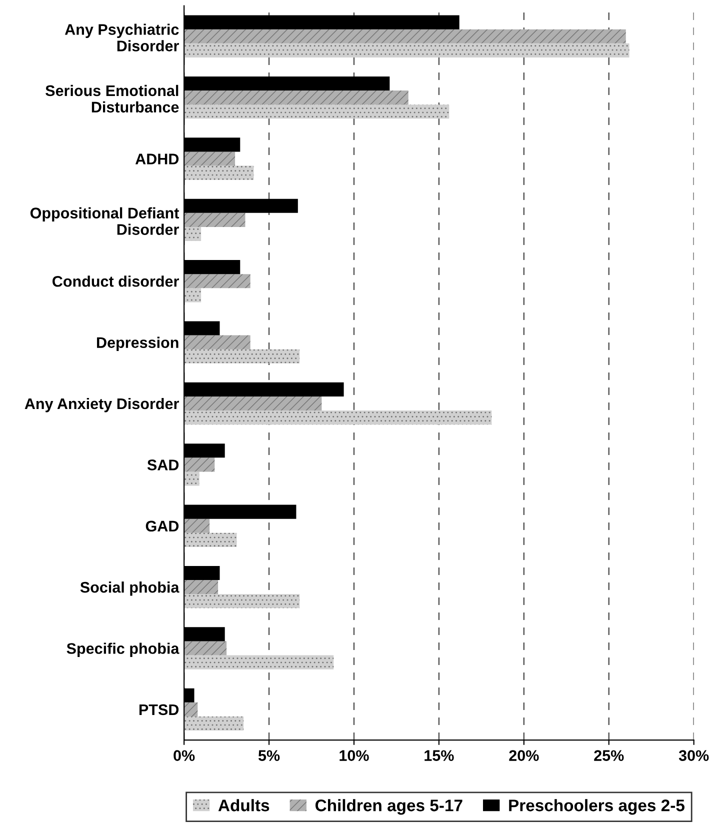 This screenshot has width=719, height=825. What do you see at coordinates (596, 807) in the screenshot?
I see `legend-label: Preschoolers ages 2-5` at bounding box center [596, 807].